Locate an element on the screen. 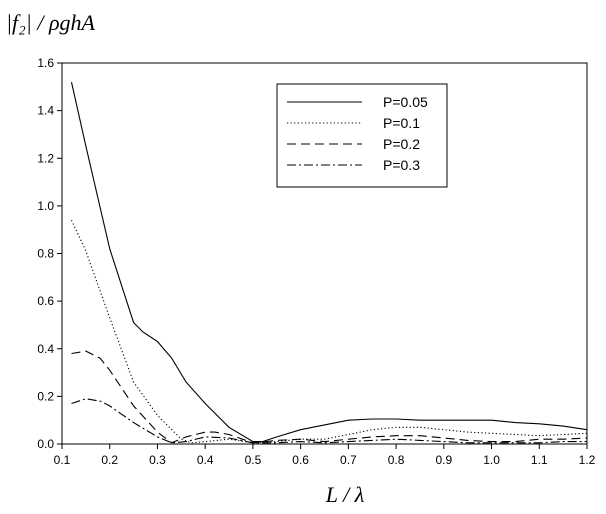 The image size is (606, 514). x-tick-label: 0.8 is located at coordinates (396, 460).